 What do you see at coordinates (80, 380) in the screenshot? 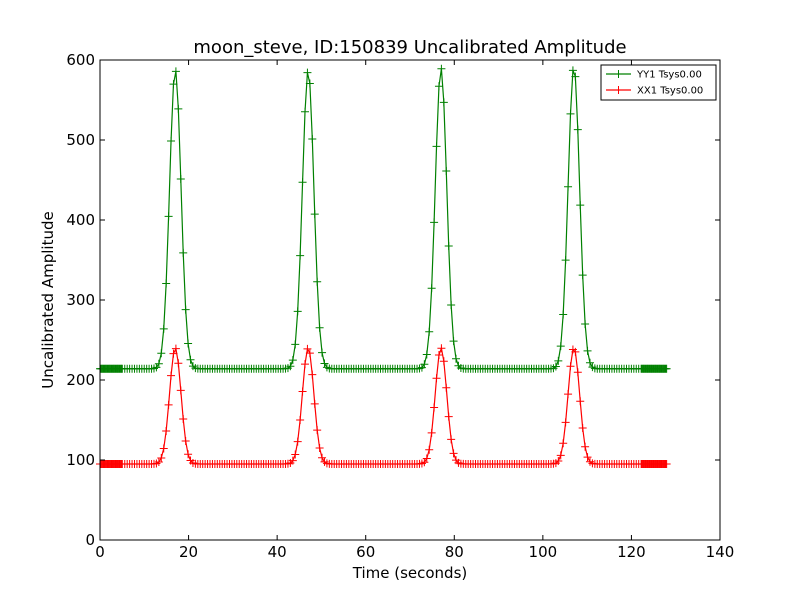
I see `y-tick-label-2: 200` at bounding box center [80, 380].